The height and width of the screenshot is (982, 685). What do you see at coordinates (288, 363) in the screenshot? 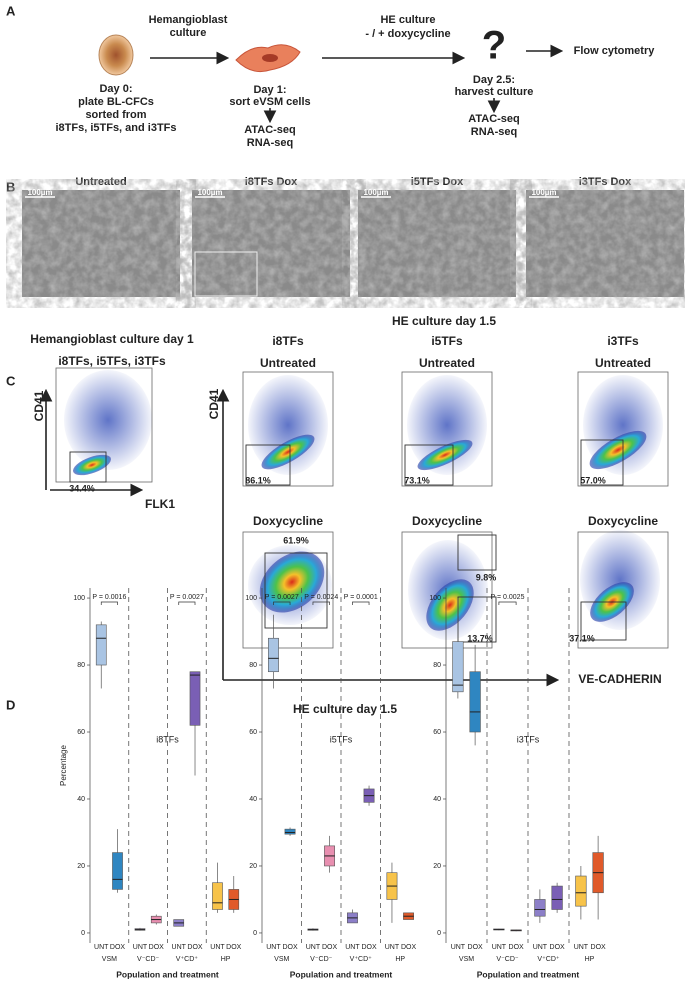
I see `condition-title: Untreated` at bounding box center [288, 363].